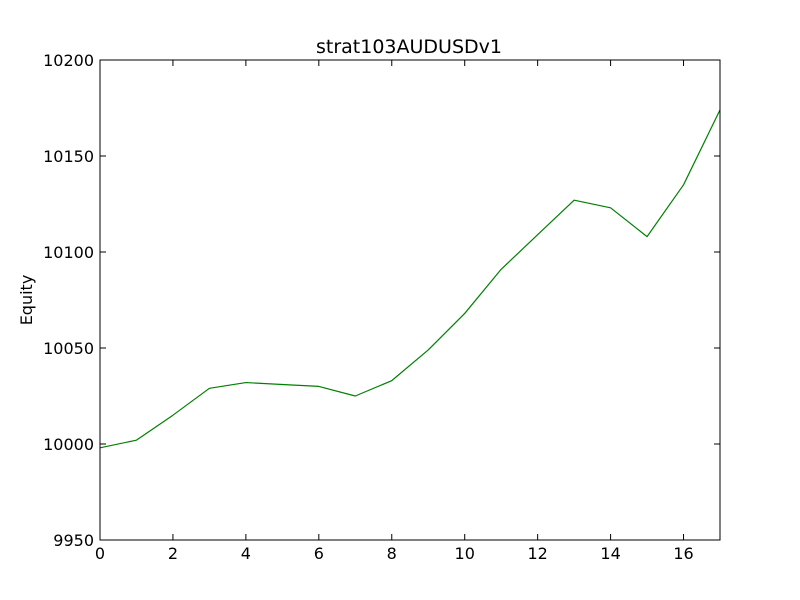 Image resolution: width=800 pixels, height=600 pixels. What do you see at coordinates (173, 553) in the screenshot?
I see `x-tick-label: 2` at bounding box center [173, 553].